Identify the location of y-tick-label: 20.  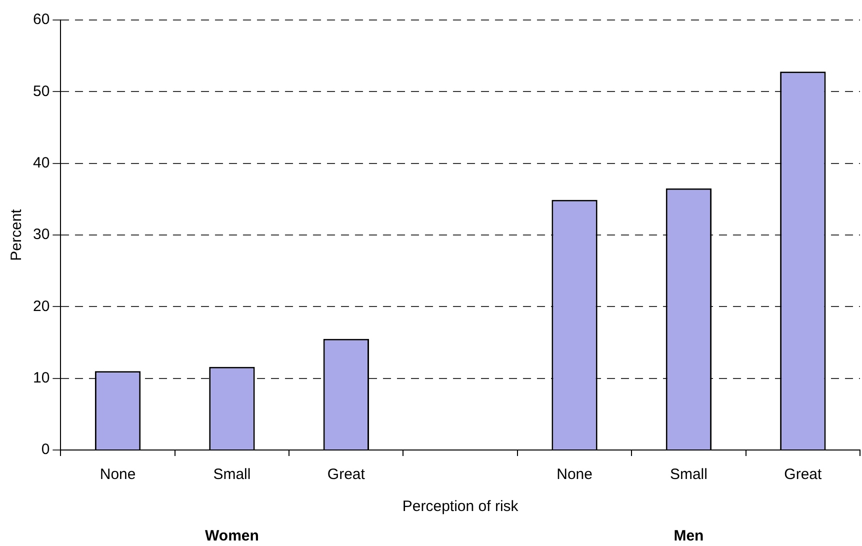
(41, 306).